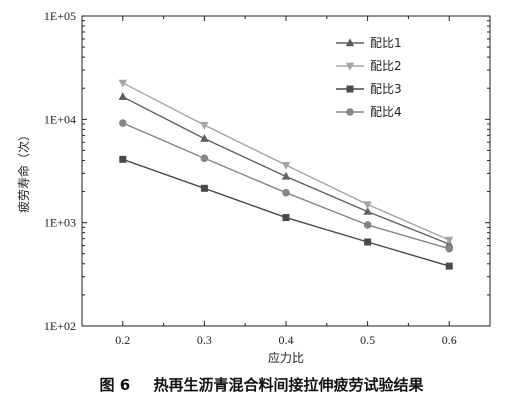 Image resolution: width=523 pixels, height=415 pixels. What do you see at coordinates (386, 43) in the screenshot?
I see `legend-label: 配比1` at bounding box center [386, 43].